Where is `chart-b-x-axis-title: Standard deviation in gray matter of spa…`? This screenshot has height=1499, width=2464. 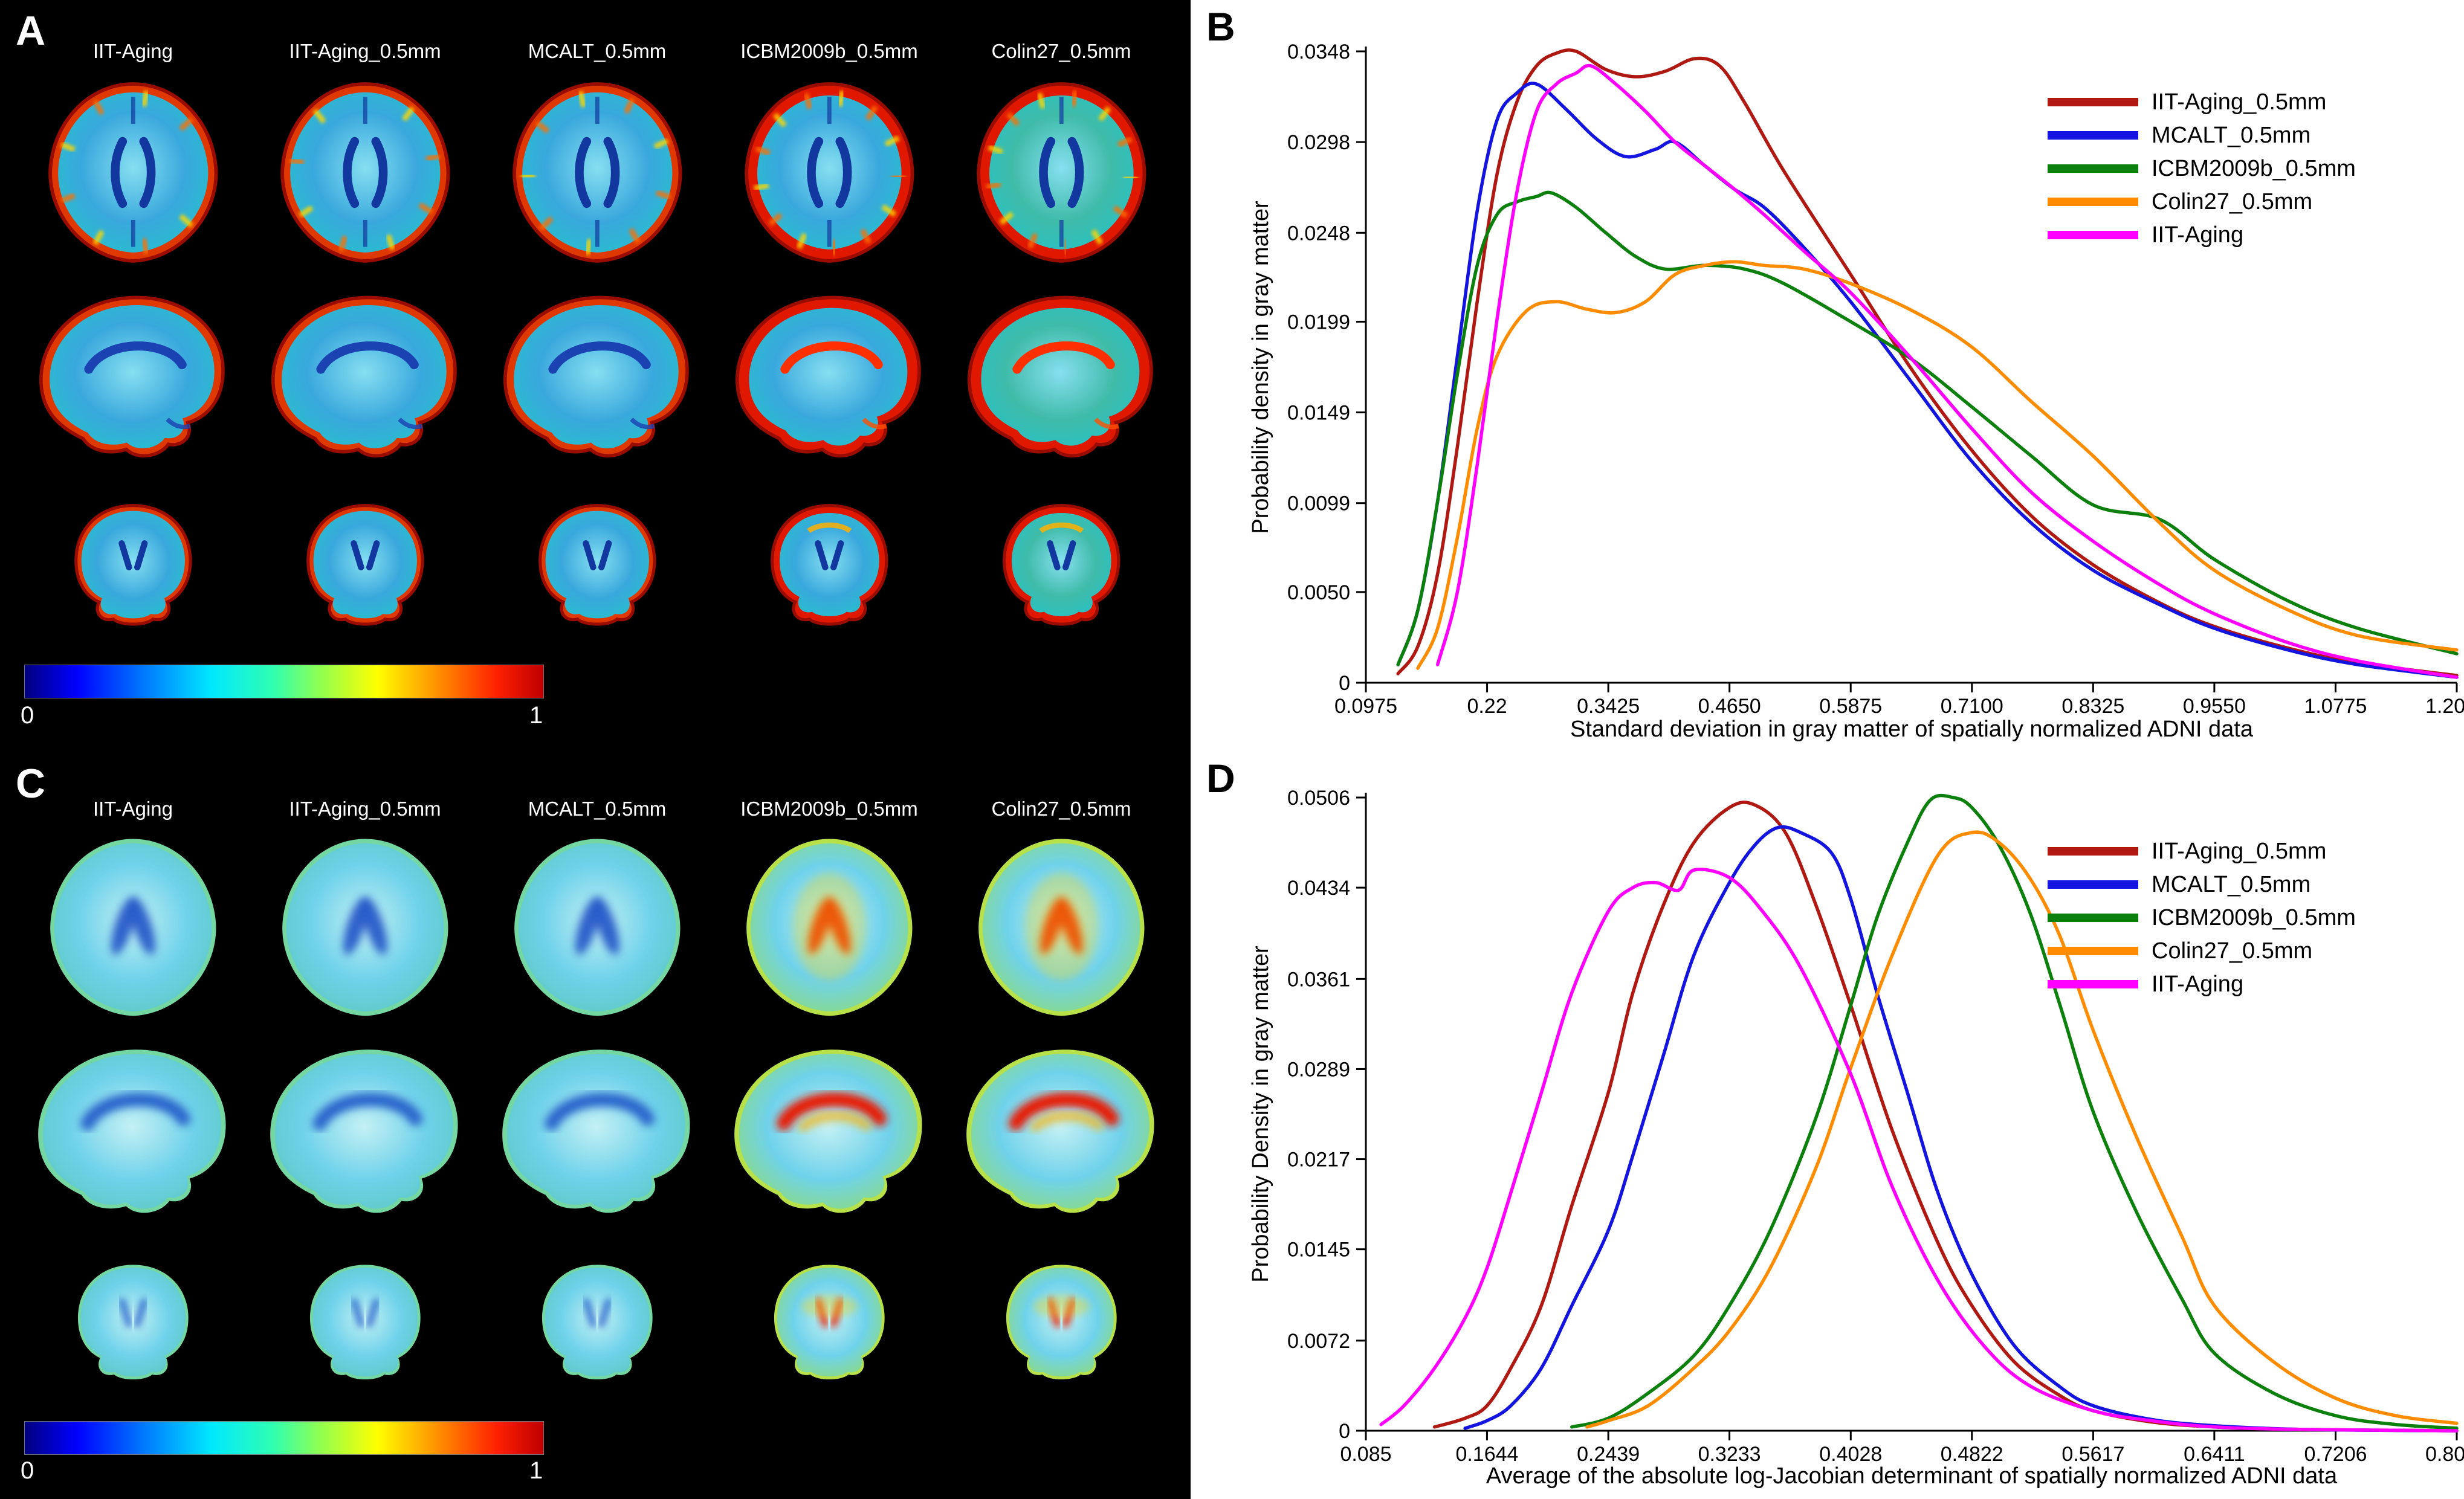 chart-b-x-axis-title: Standard deviation in gray matter of spa… is located at coordinates (1912, 729).